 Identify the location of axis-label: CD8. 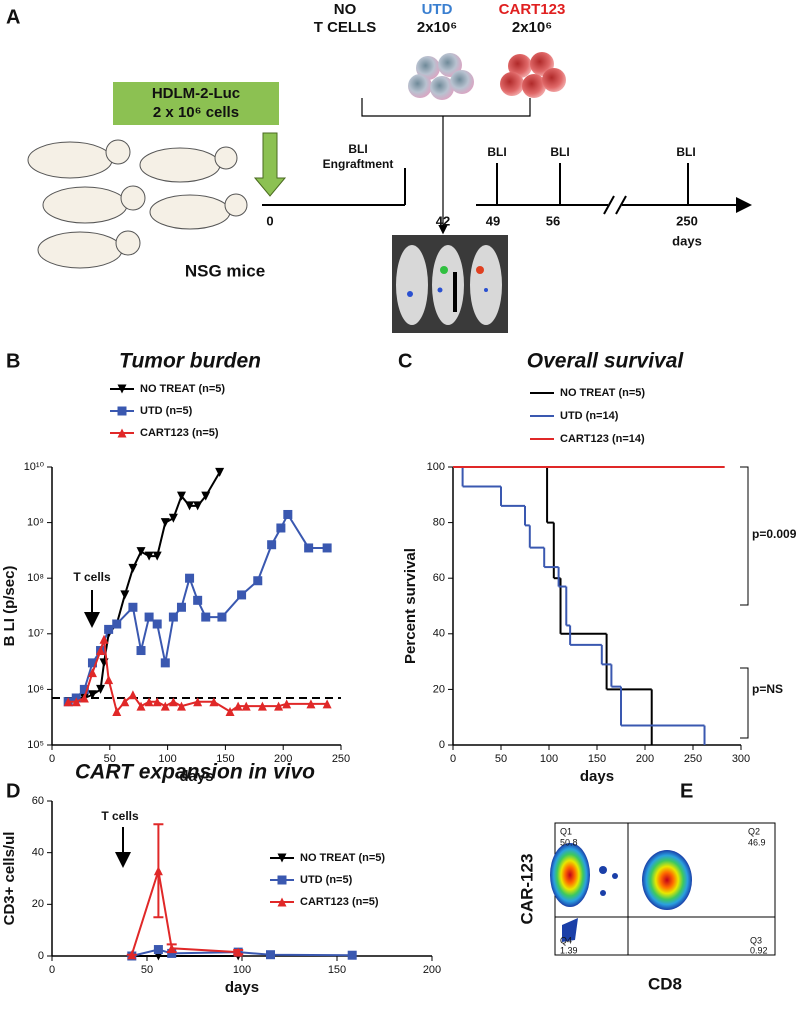
(665, 983).